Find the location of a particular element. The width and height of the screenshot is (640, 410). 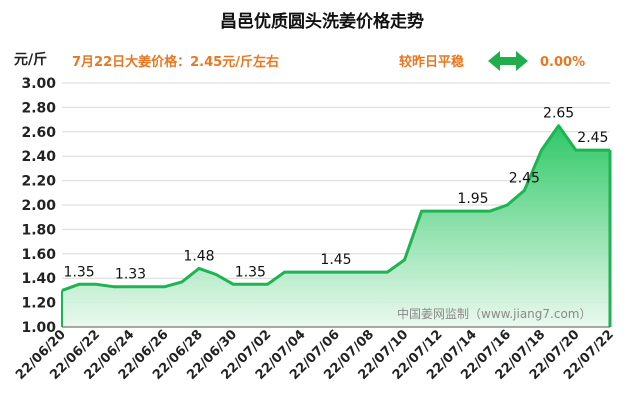

data-label: 1.45 is located at coordinates (335, 260).